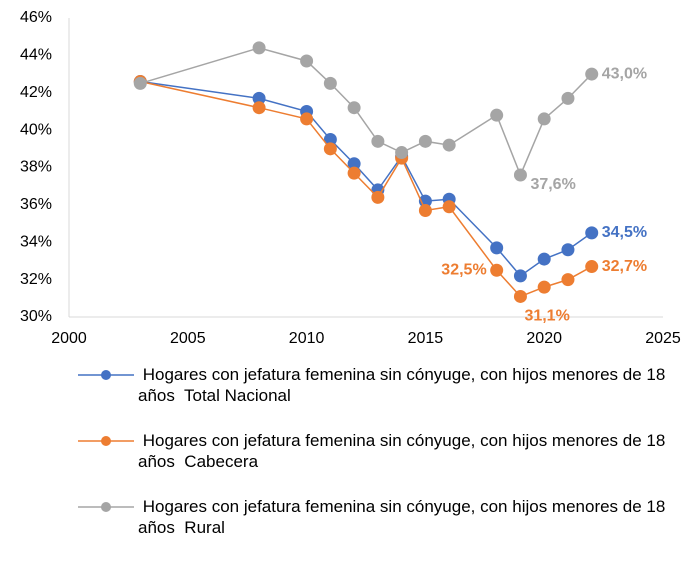 Image resolution: width=694 pixels, height=566 pixels. I want to click on y-tick-label: 36%, so click(36, 204).